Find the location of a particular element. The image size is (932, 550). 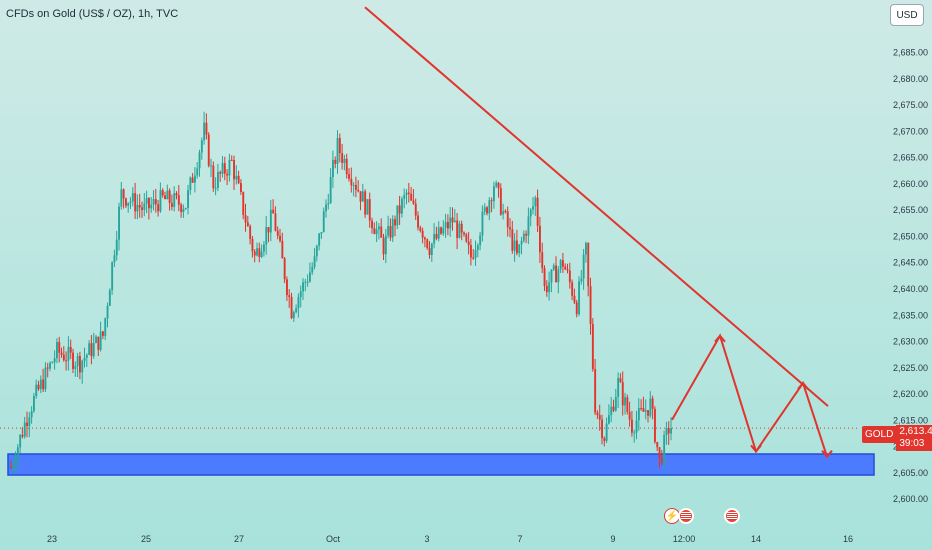

last-price-label: GOLD 2,613.43 39:03 is located at coordinates (897, 438).